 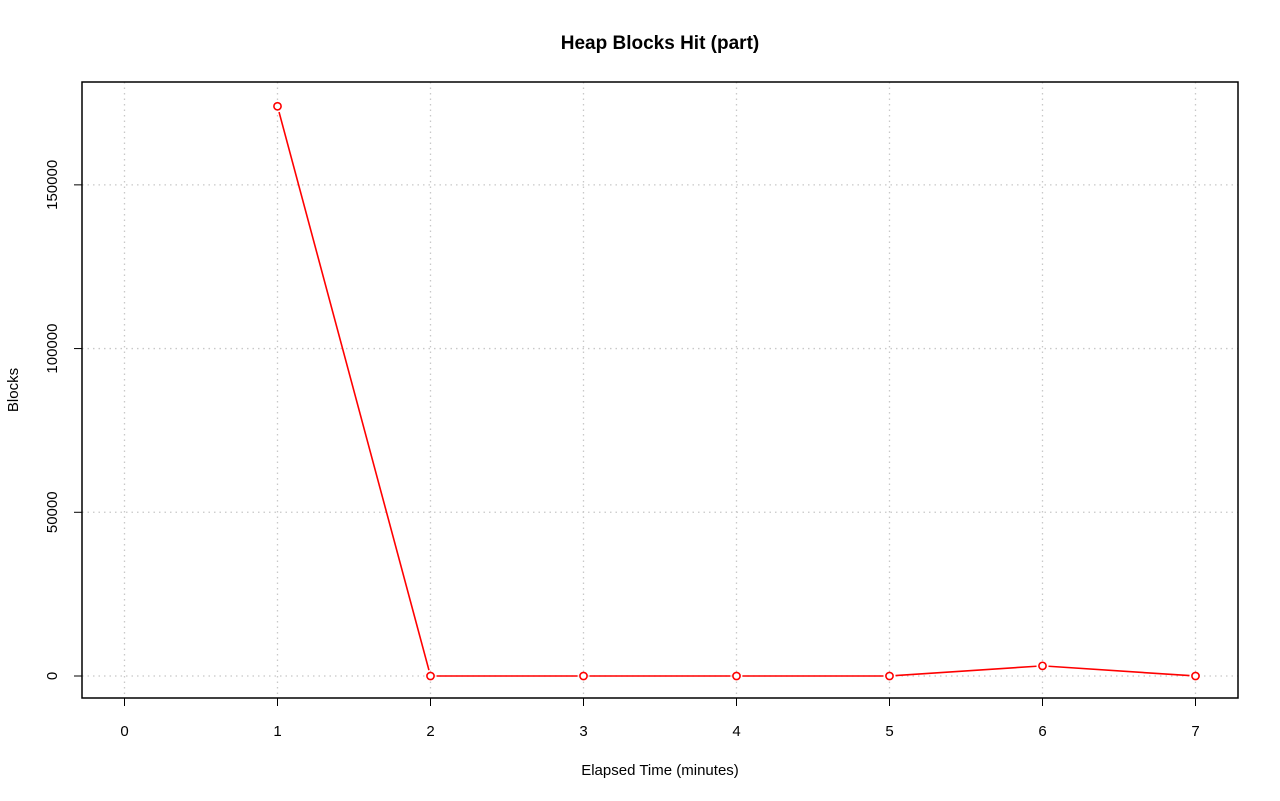 What do you see at coordinates (13, 390) in the screenshot?
I see `y-axis-label: Blocks` at bounding box center [13, 390].